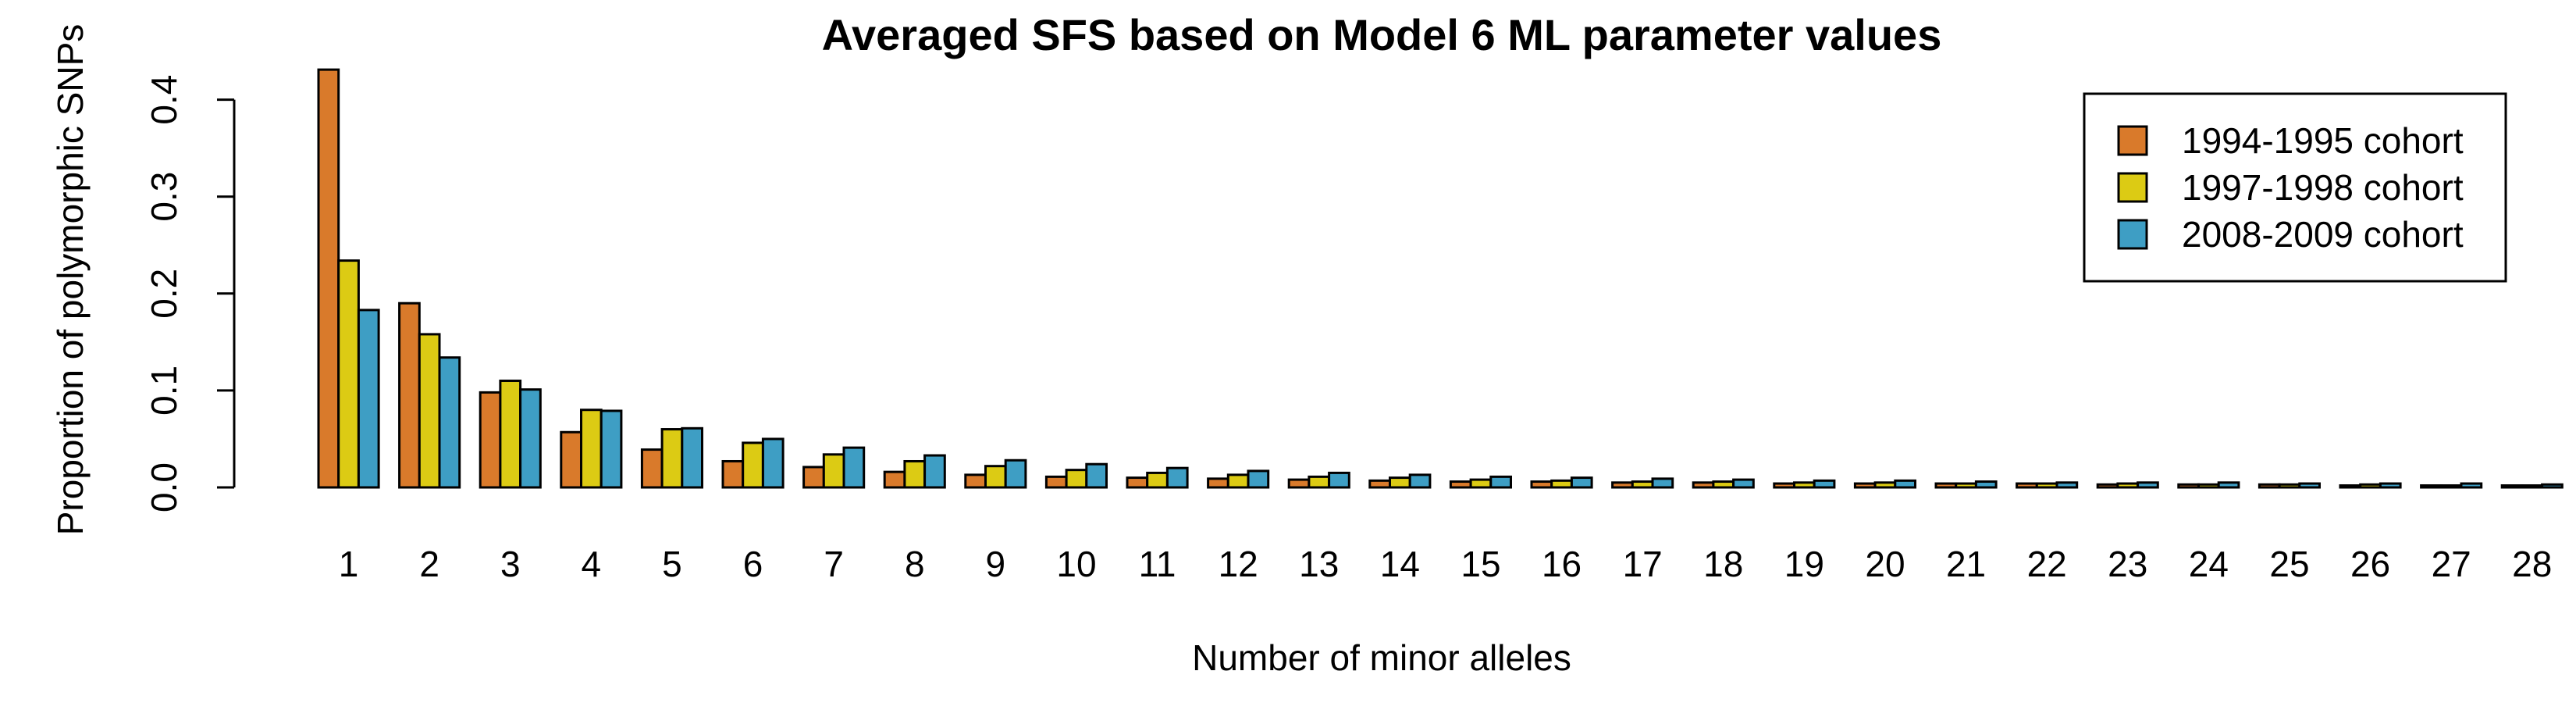  What do you see at coordinates (70, 280) in the screenshot?
I see `y-axis-label: Proportion of polymorphic SNPs` at bounding box center [70, 280].